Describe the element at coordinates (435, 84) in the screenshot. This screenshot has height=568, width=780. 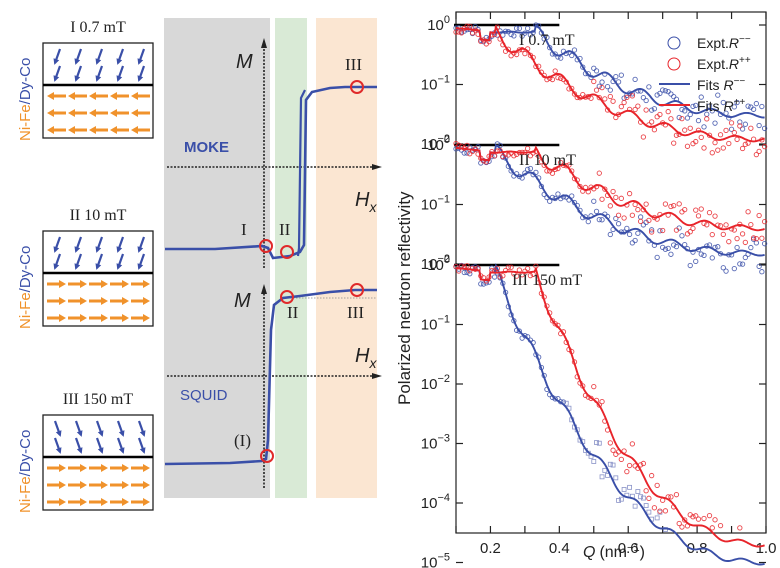
I see `y-tick-label: 10−1` at that location.